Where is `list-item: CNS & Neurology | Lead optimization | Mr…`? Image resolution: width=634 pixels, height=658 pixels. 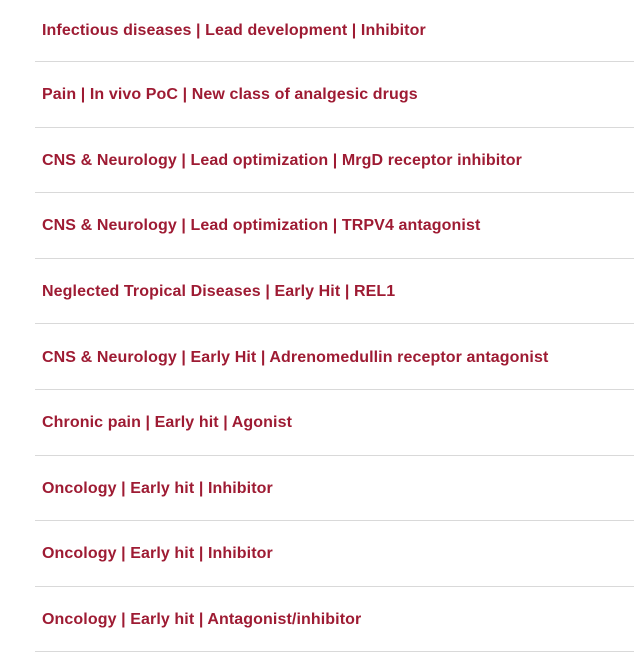 list-item: CNS & Neurology | Lead optimization | Mr… is located at coordinates (317, 160).